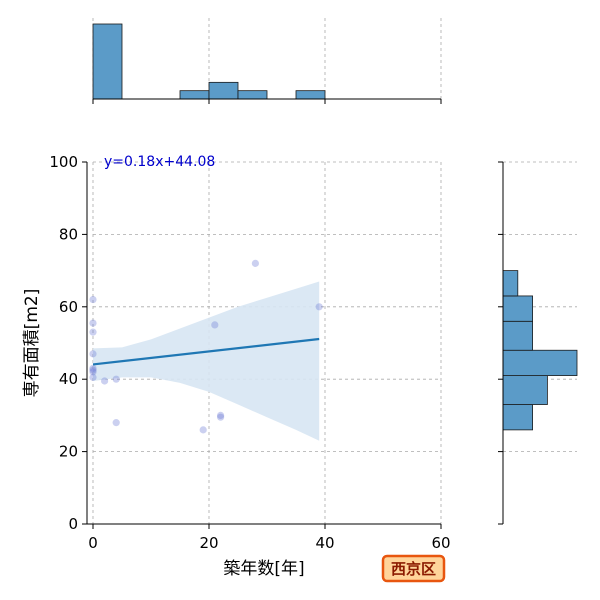  I want to click on confidence-band-area, so click(206, 361).